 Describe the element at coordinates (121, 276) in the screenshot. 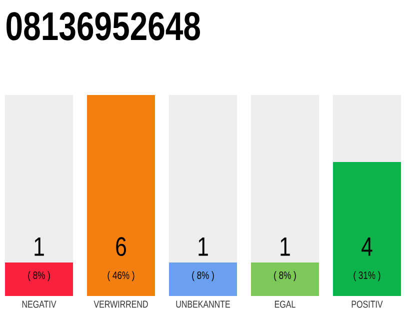

I see `annotation: ( 46% )` at that location.